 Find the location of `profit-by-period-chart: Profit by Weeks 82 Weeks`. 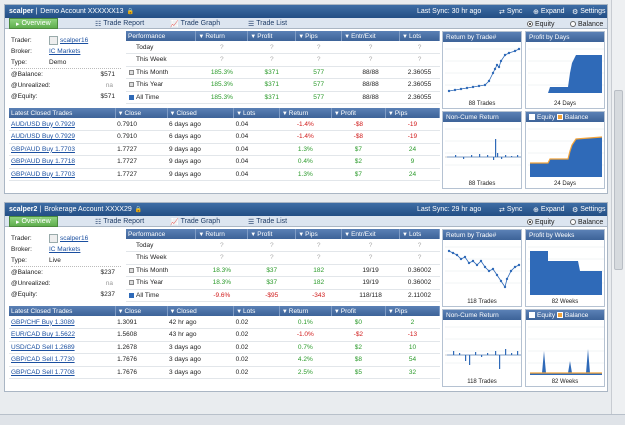

profit-by-period-chart: Profit by Weeks 82 Weeks is located at coordinates (565, 268).